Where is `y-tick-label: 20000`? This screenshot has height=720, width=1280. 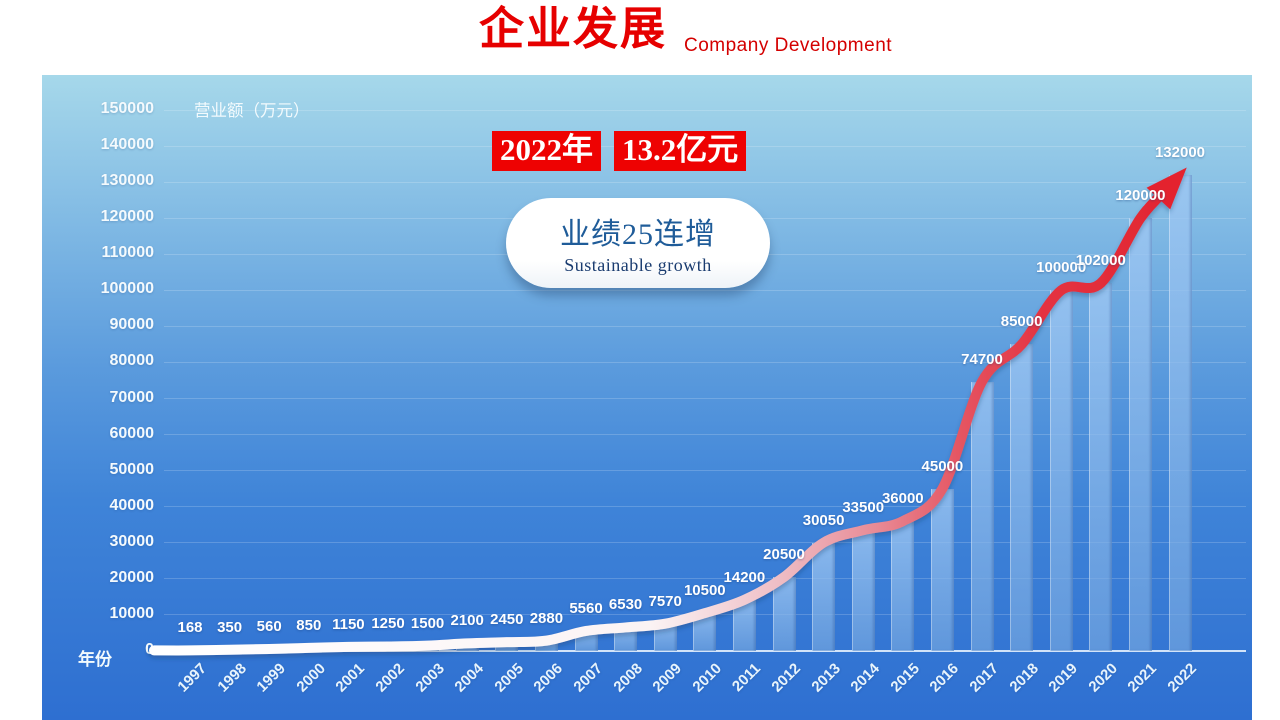
y-tick-label: 20000 is located at coordinates (132, 577).